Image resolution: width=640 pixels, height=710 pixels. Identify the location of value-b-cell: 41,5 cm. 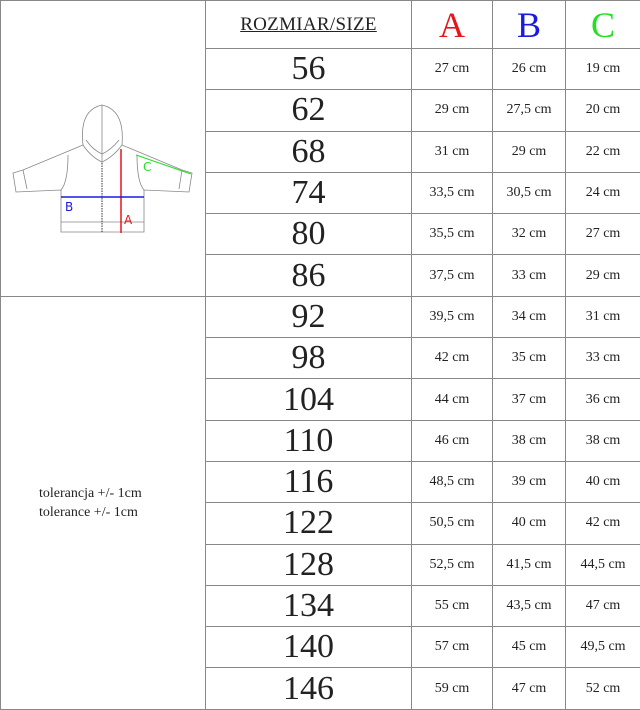
(529, 564).